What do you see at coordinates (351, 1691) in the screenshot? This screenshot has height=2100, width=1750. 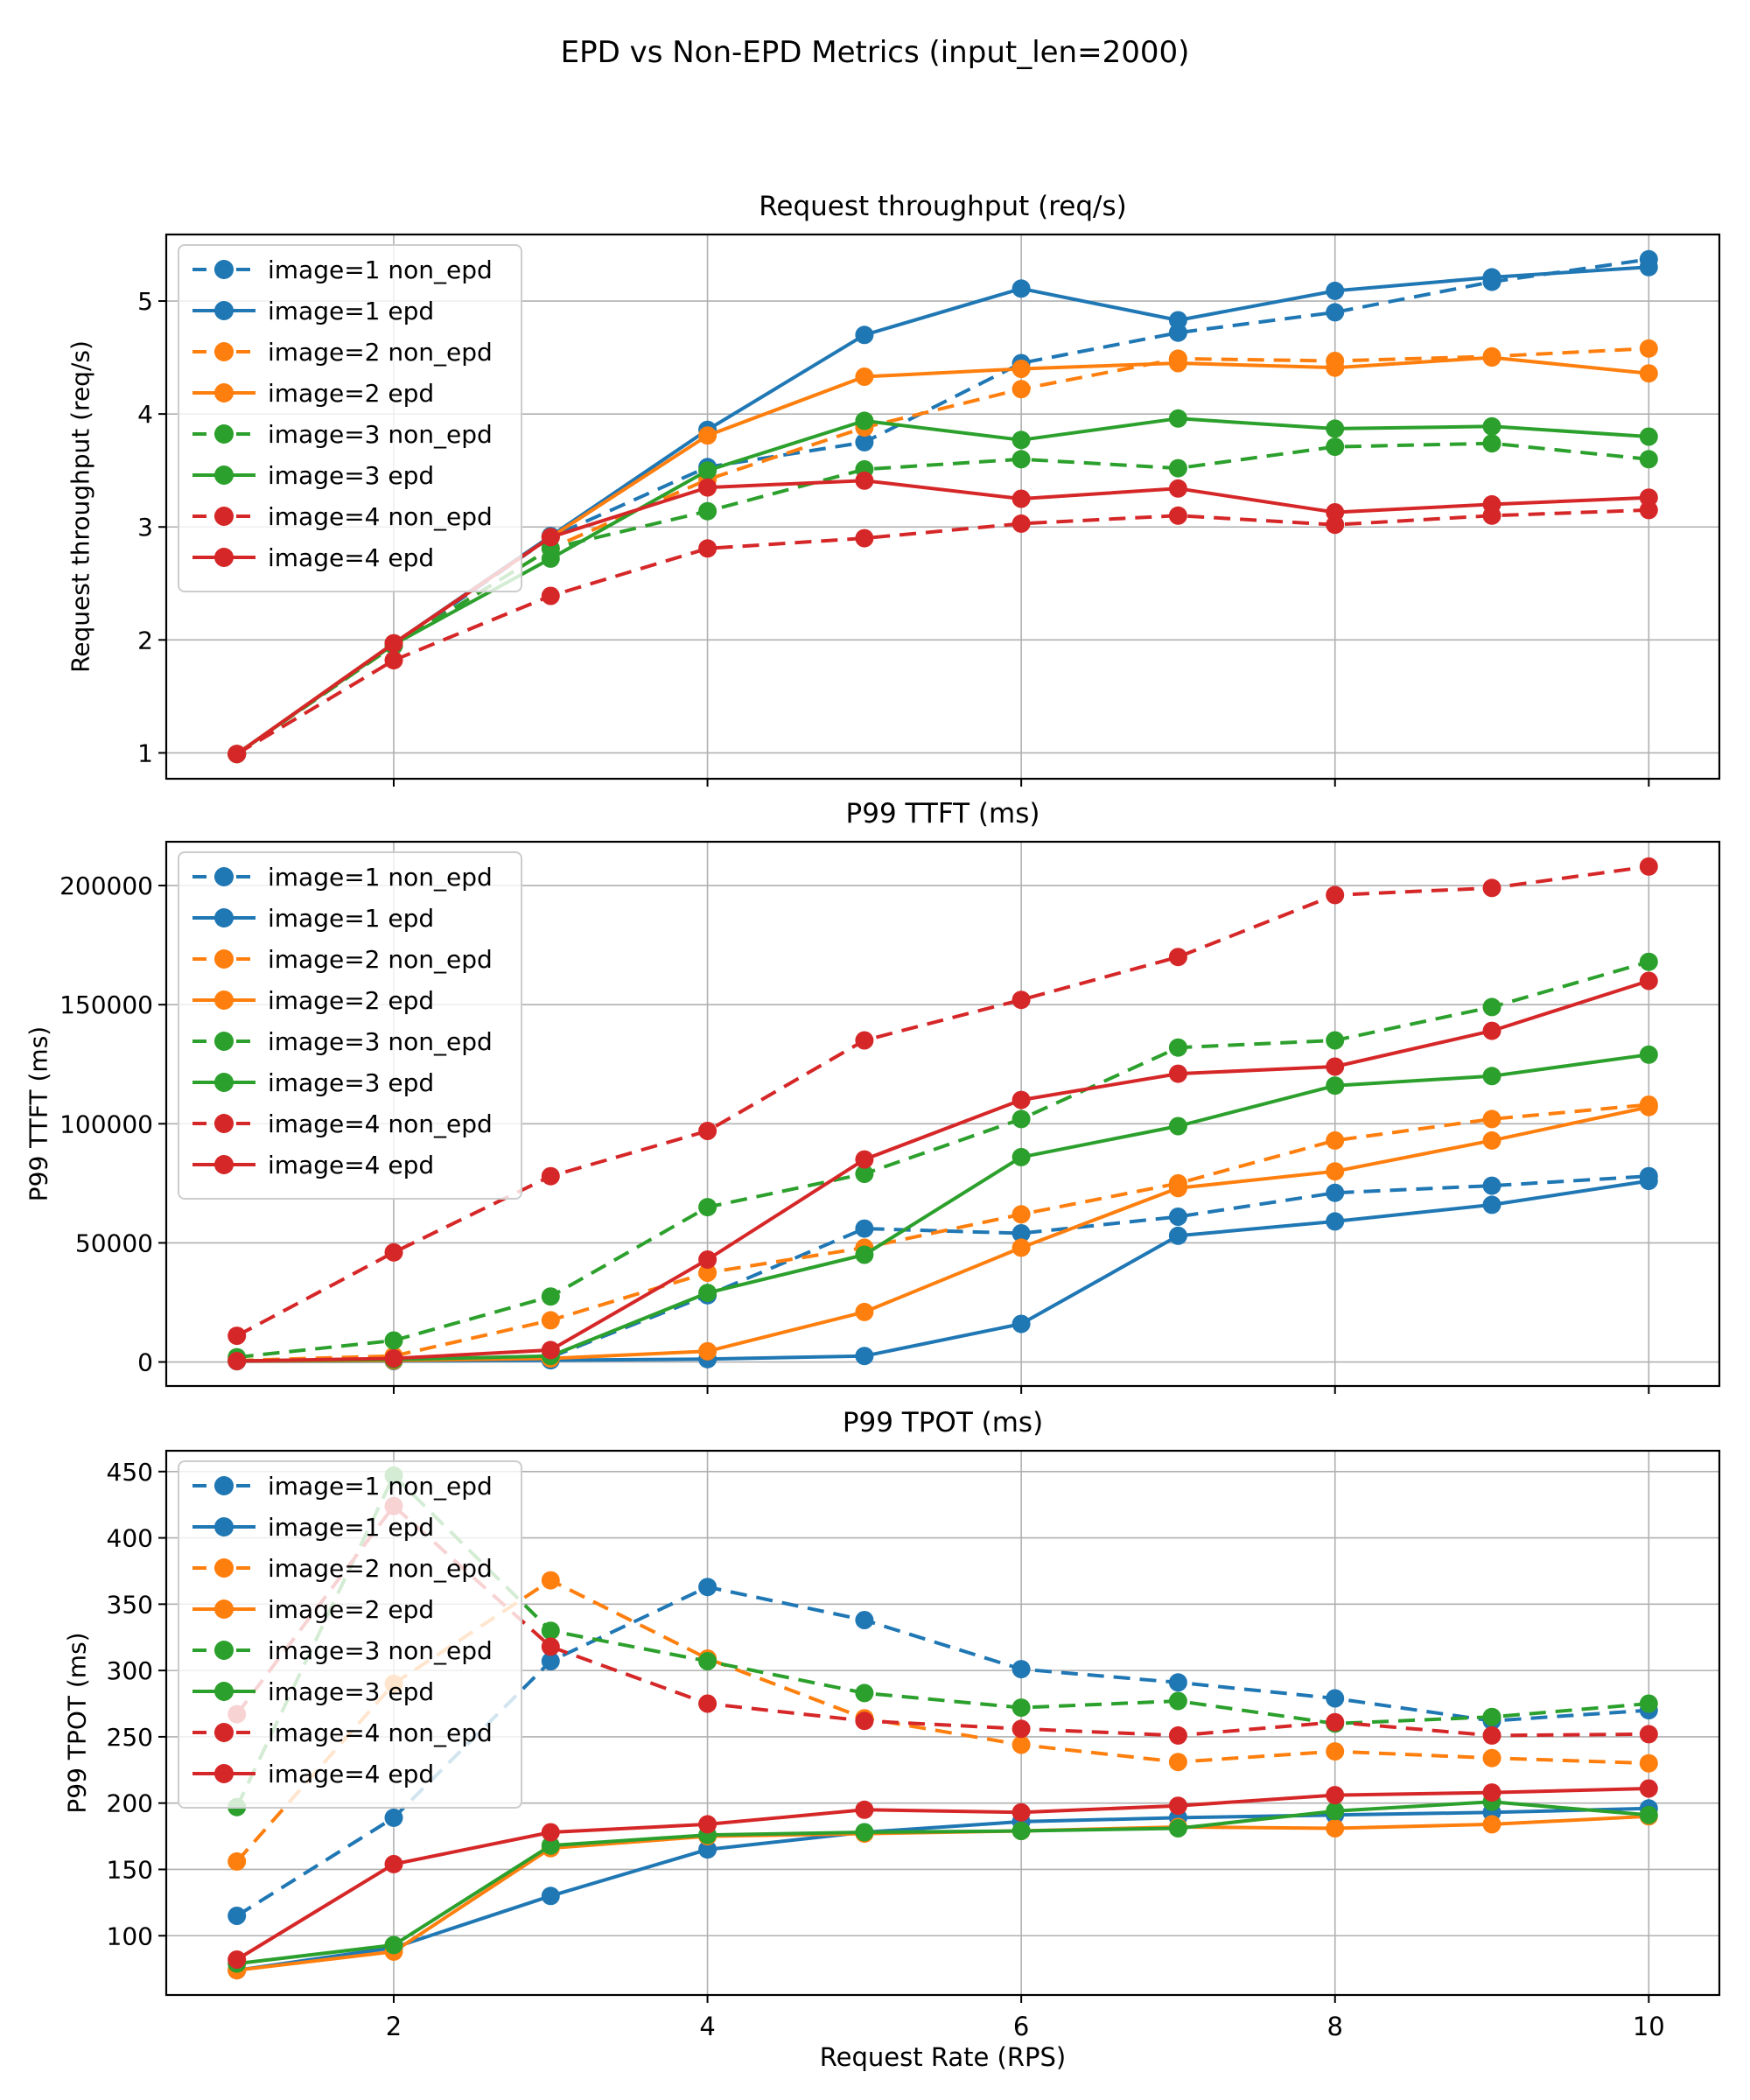 I see `legend-label: image=3 epd` at bounding box center [351, 1691].